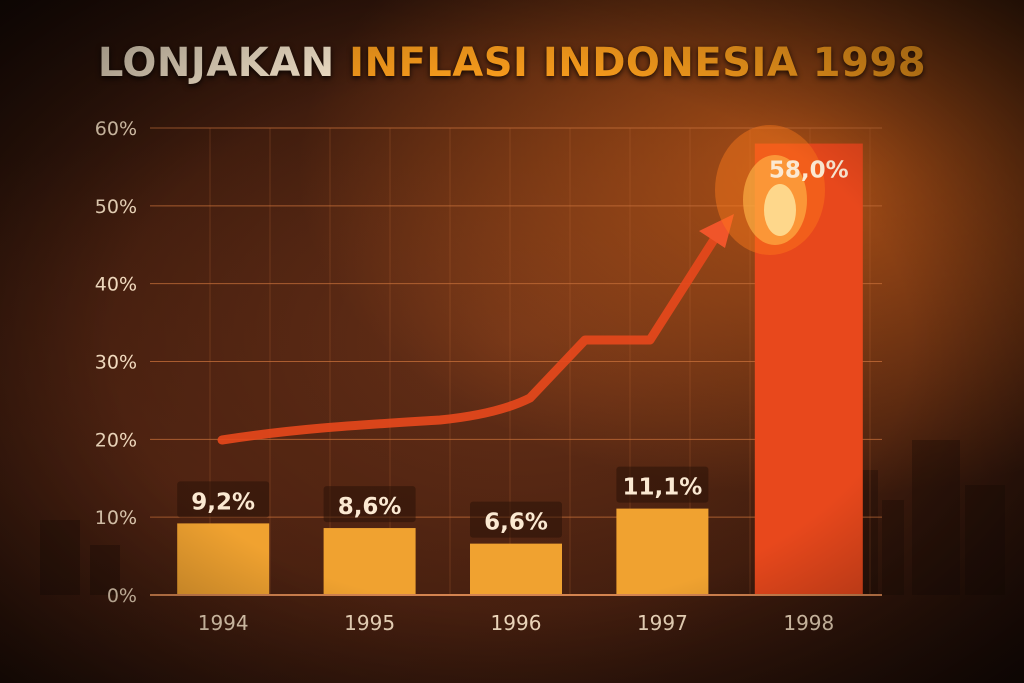 The image size is (1024, 683). What do you see at coordinates (662, 623) in the screenshot?
I see `x-tick-label: 1997` at bounding box center [662, 623].